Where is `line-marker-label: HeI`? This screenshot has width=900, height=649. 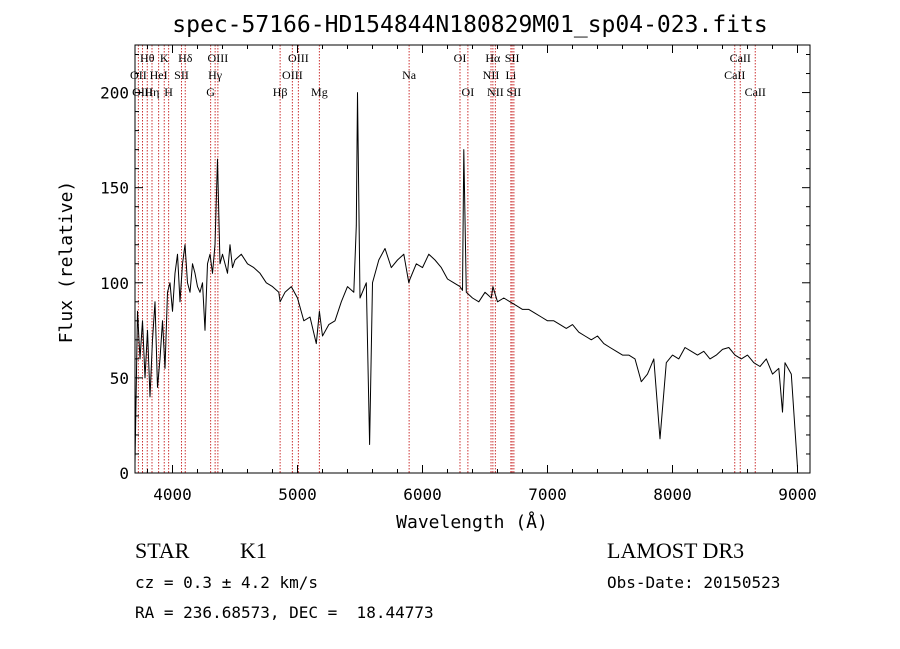
line-marker-label: HeI is located at coordinates (159, 75).